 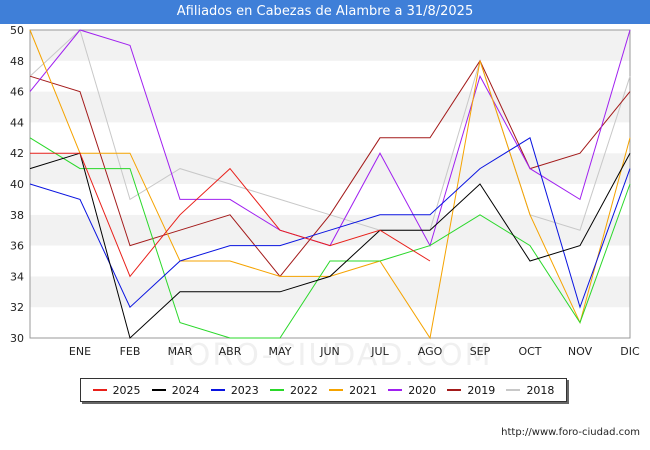 I want to click on legend-item-2025: 2025, so click(x=116, y=390).